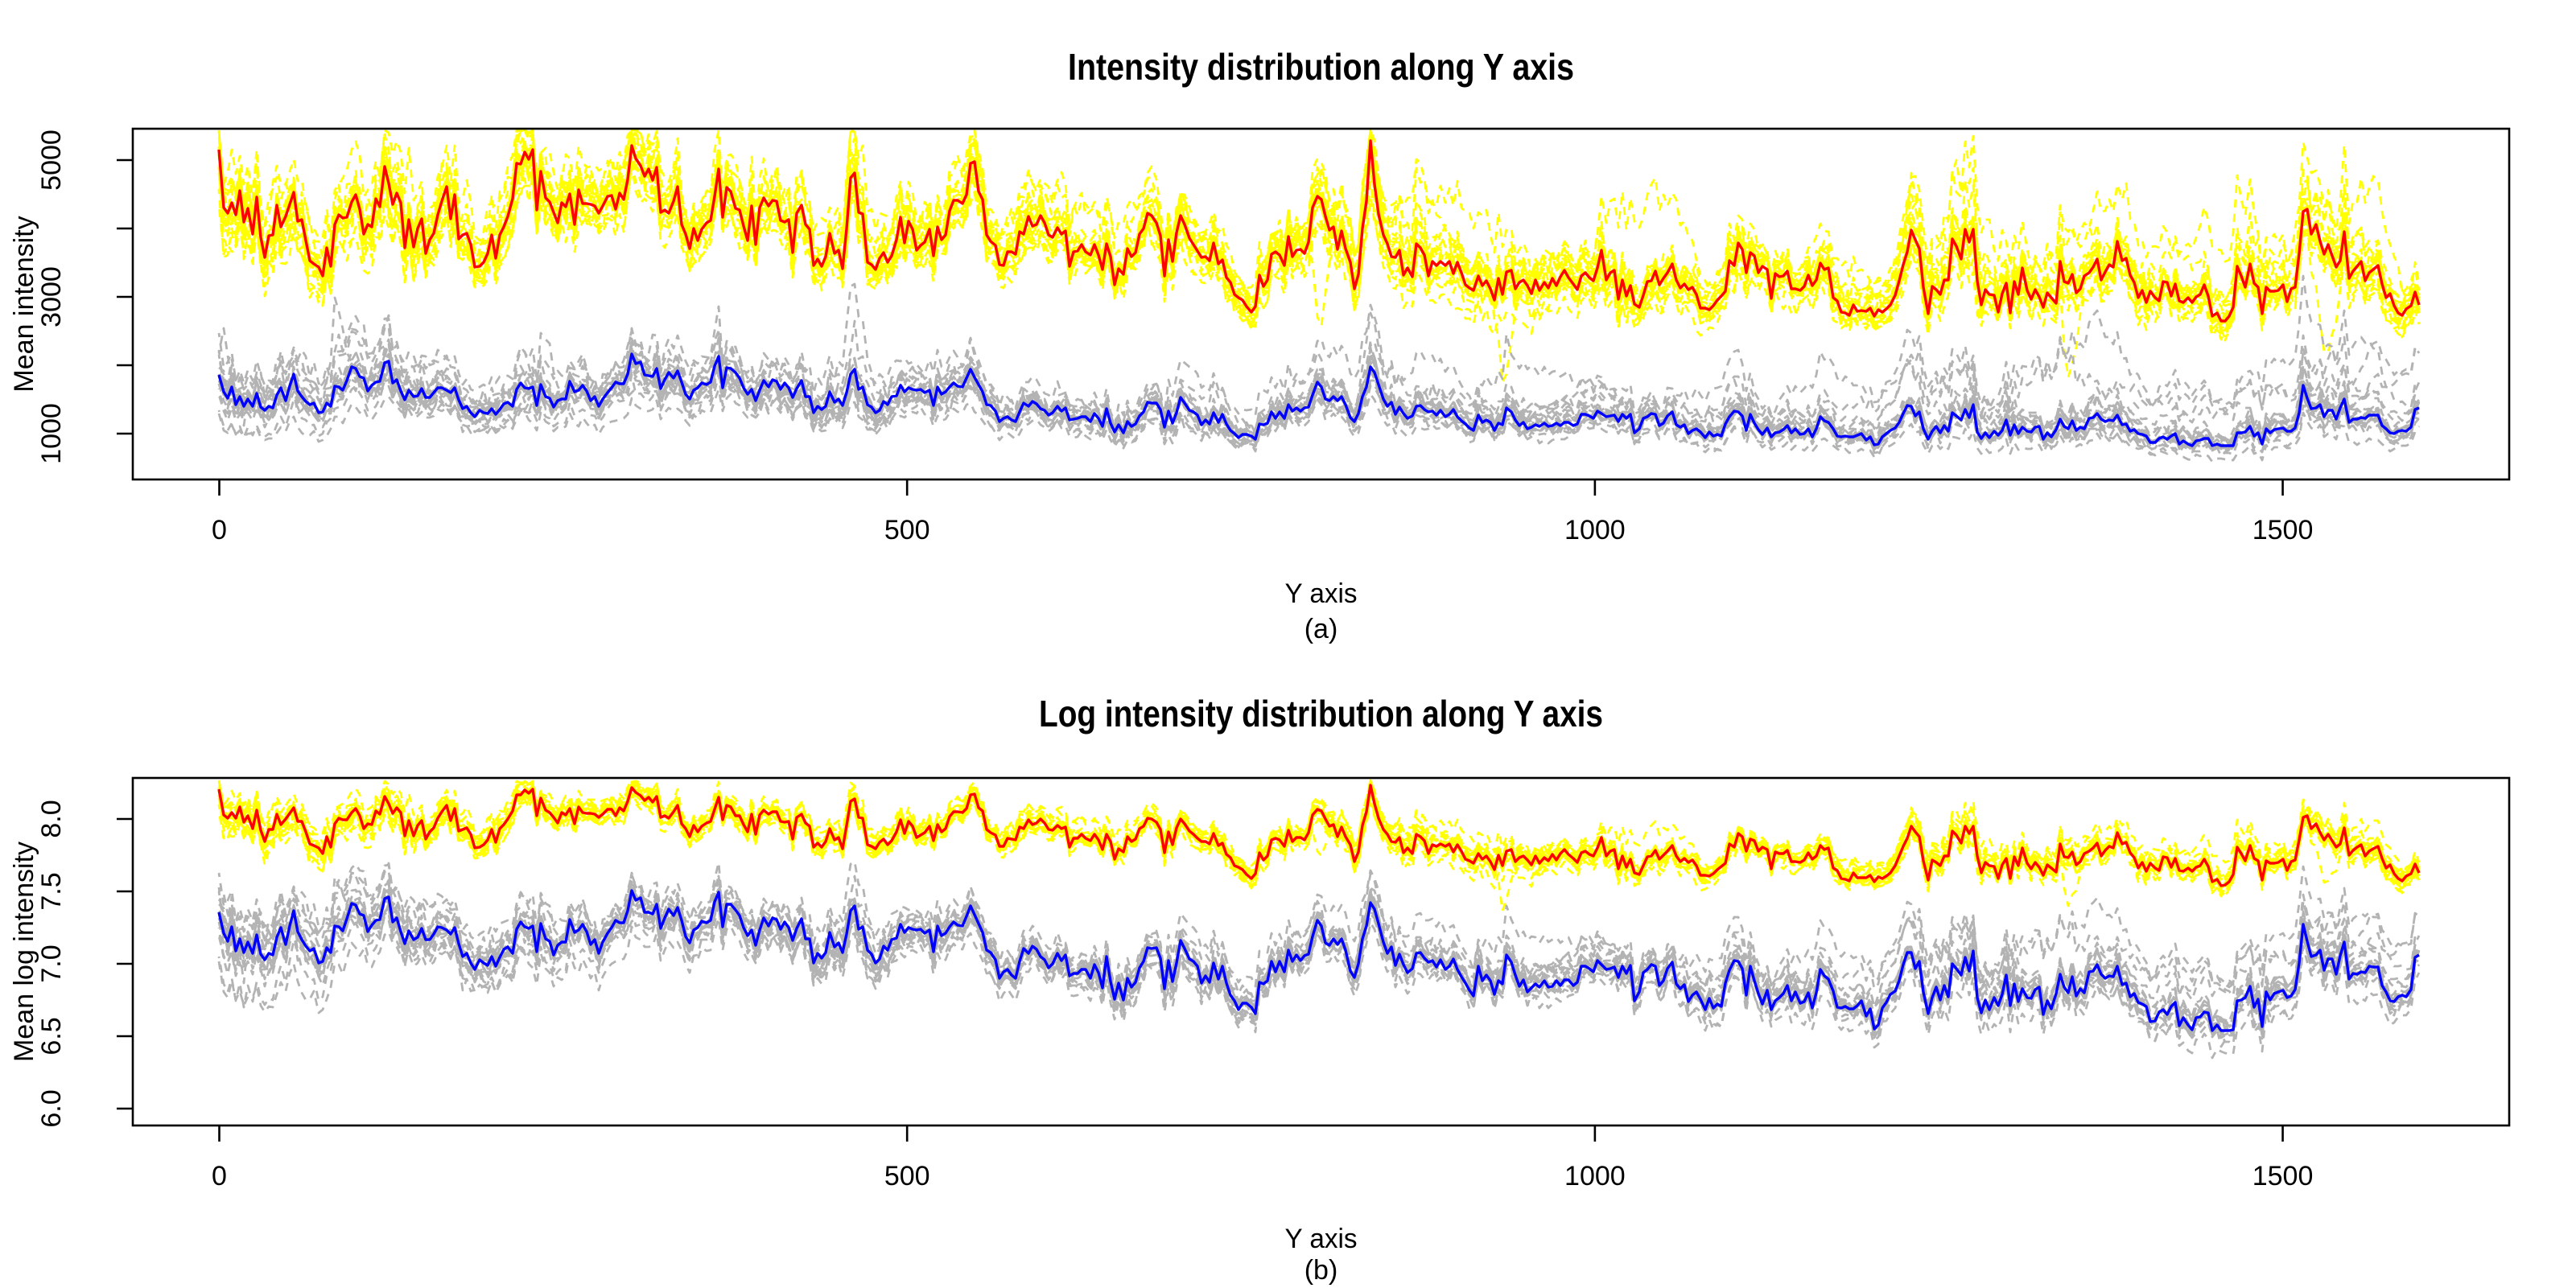  Describe the element at coordinates (51, 1036) in the screenshot. I see `svg-text: 6.5` at that location.